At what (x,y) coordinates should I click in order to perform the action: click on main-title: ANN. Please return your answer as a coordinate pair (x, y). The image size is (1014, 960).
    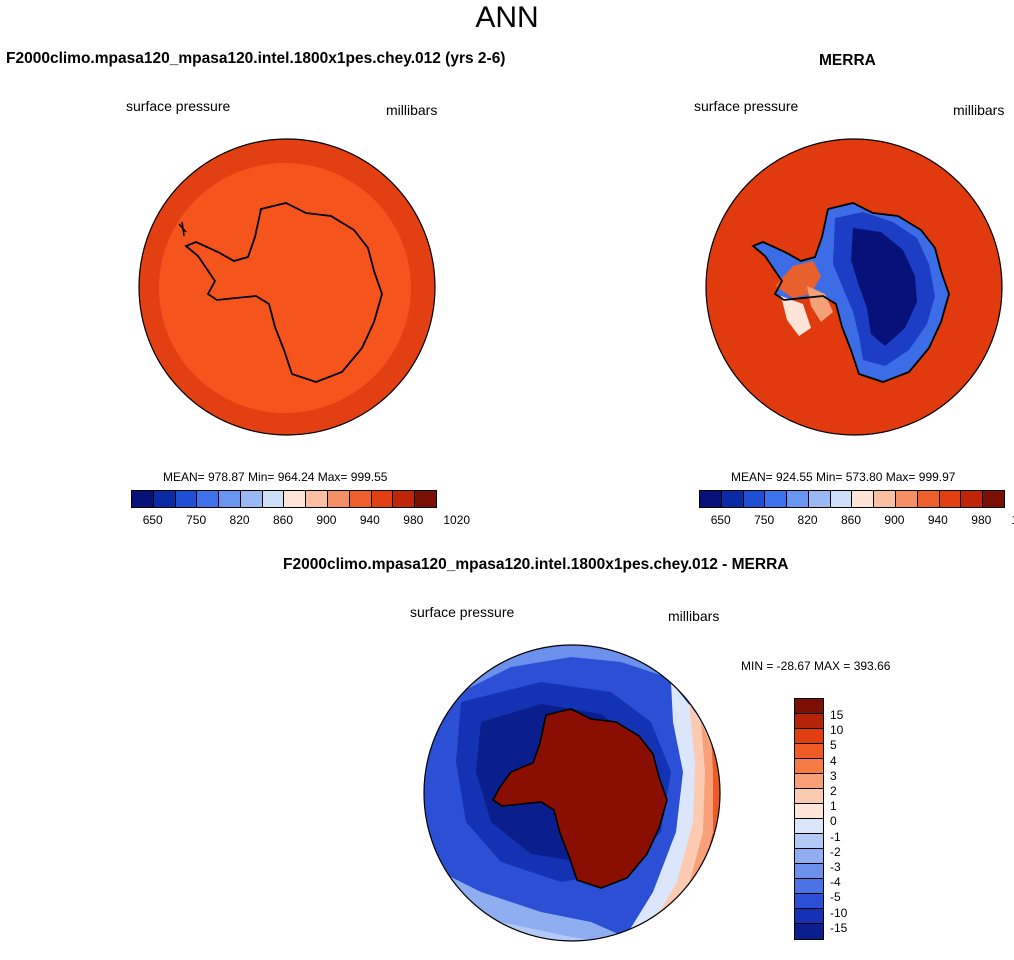
    Looking at the image, I should click on (507, 17).